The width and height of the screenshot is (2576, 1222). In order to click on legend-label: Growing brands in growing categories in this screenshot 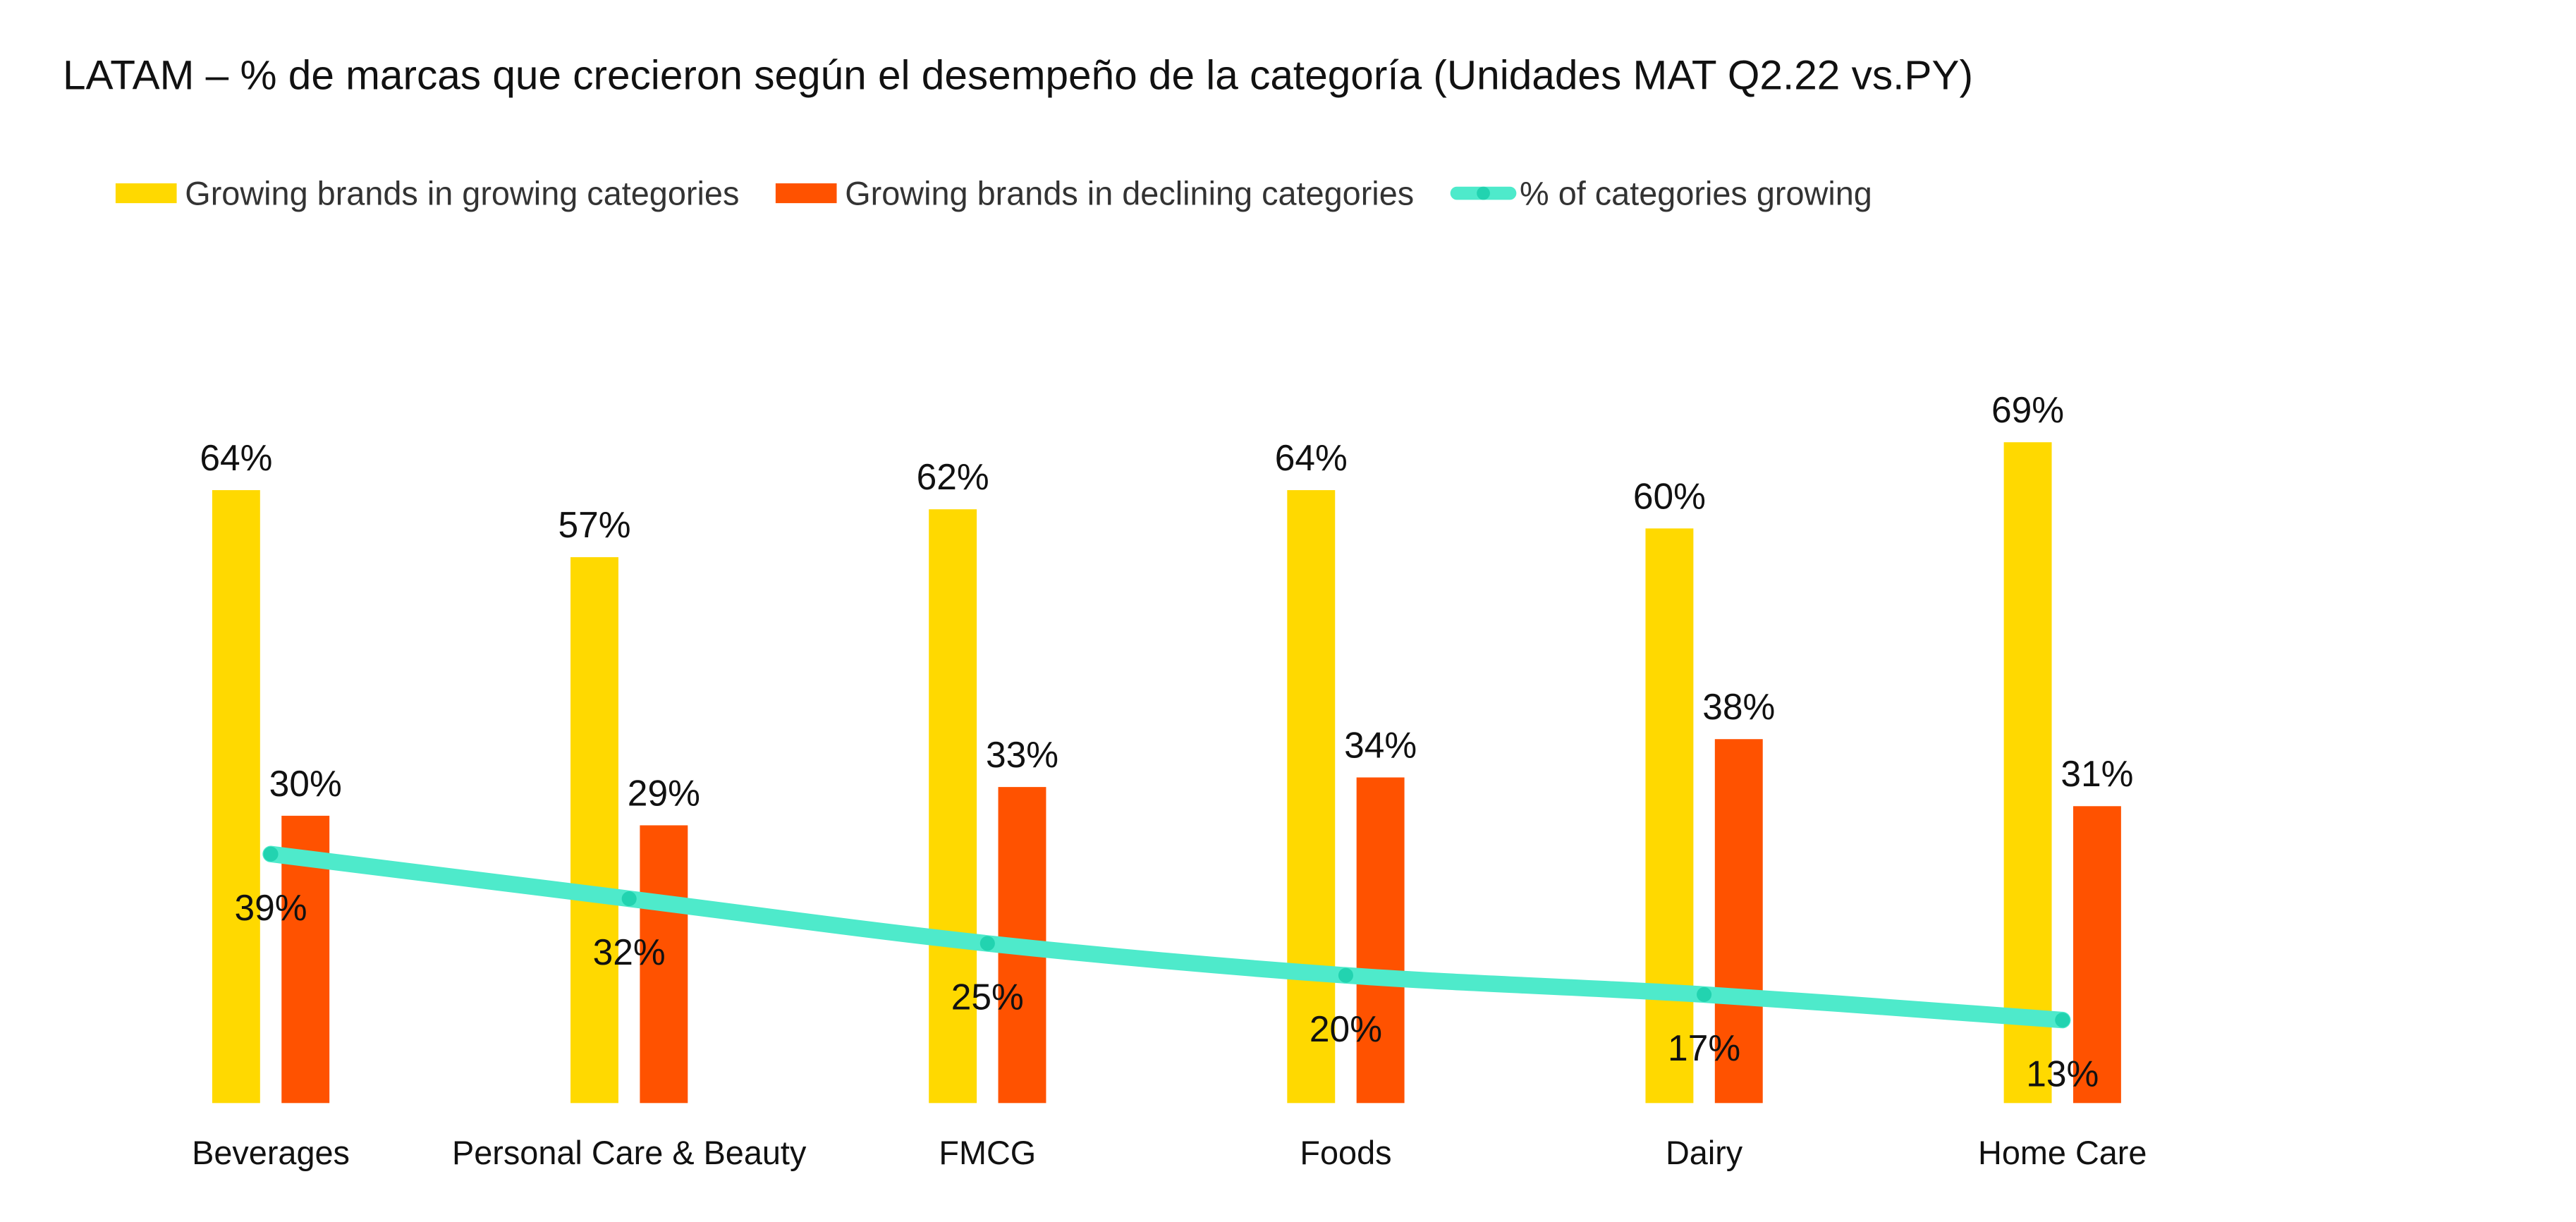, I will do `click(462, 193)`.